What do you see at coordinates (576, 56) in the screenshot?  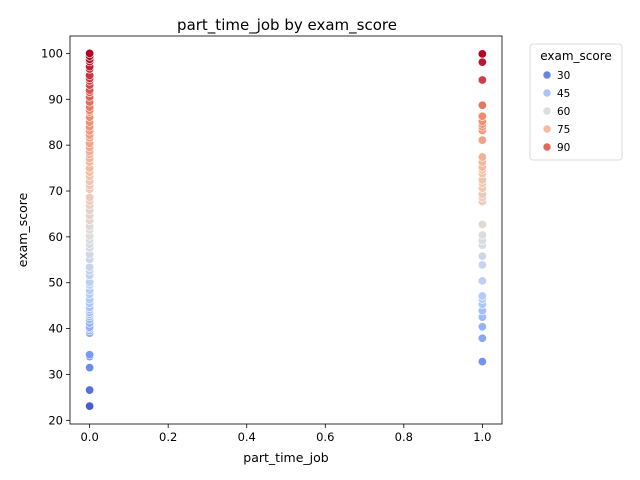 I see `legend-title: exam_score` at bounding box center [576, 56].